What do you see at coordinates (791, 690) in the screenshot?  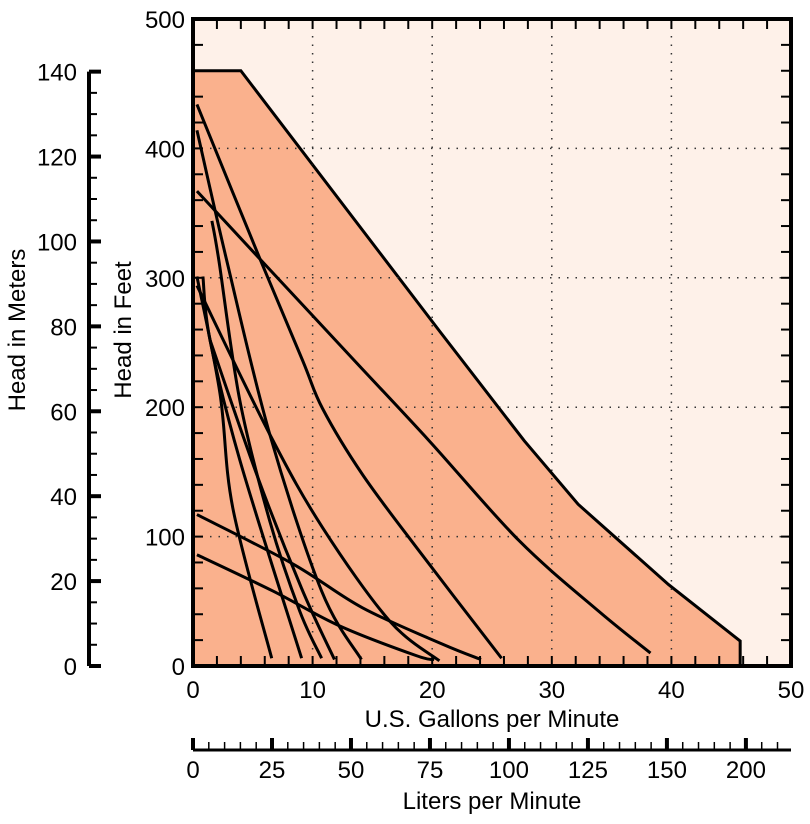 I see `x-tick-label: 50` at bounding box center [791, 690].